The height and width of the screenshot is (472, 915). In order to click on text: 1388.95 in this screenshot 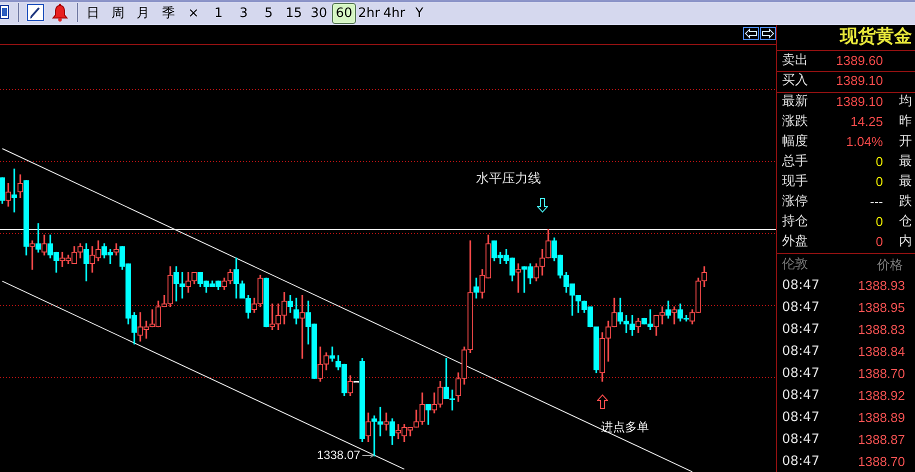, I will do `click(881, 308)`.